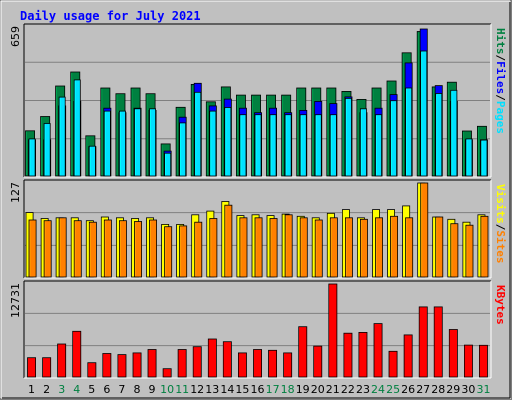  What do you see at coordinates (152, 389) in the screenshot?
I see `x-tick-label-day-9: 9` at bounding box center [152, 389].